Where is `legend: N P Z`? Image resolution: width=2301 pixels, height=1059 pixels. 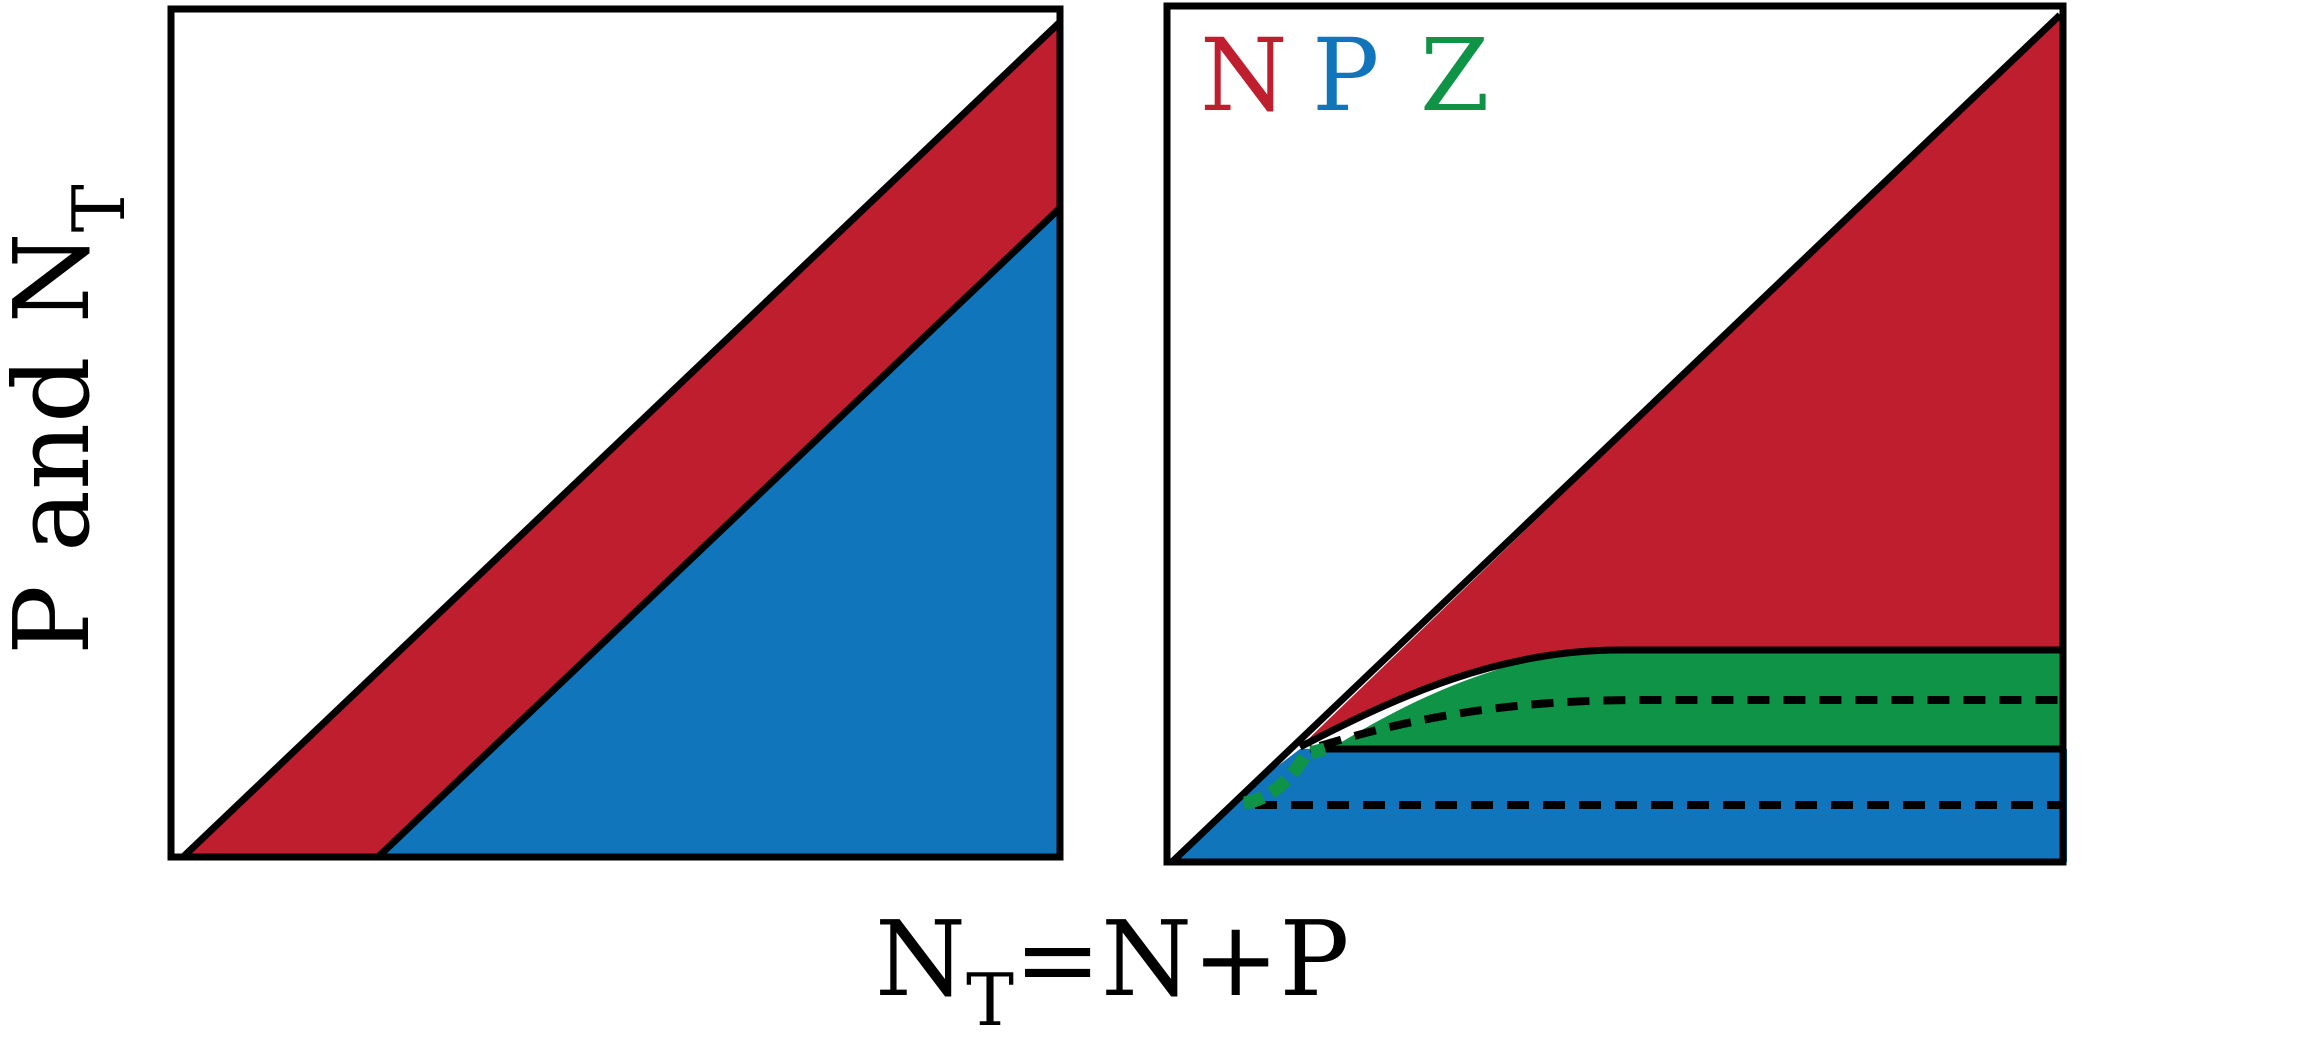
legend: N P Z is located at coordinates (1344, 75).